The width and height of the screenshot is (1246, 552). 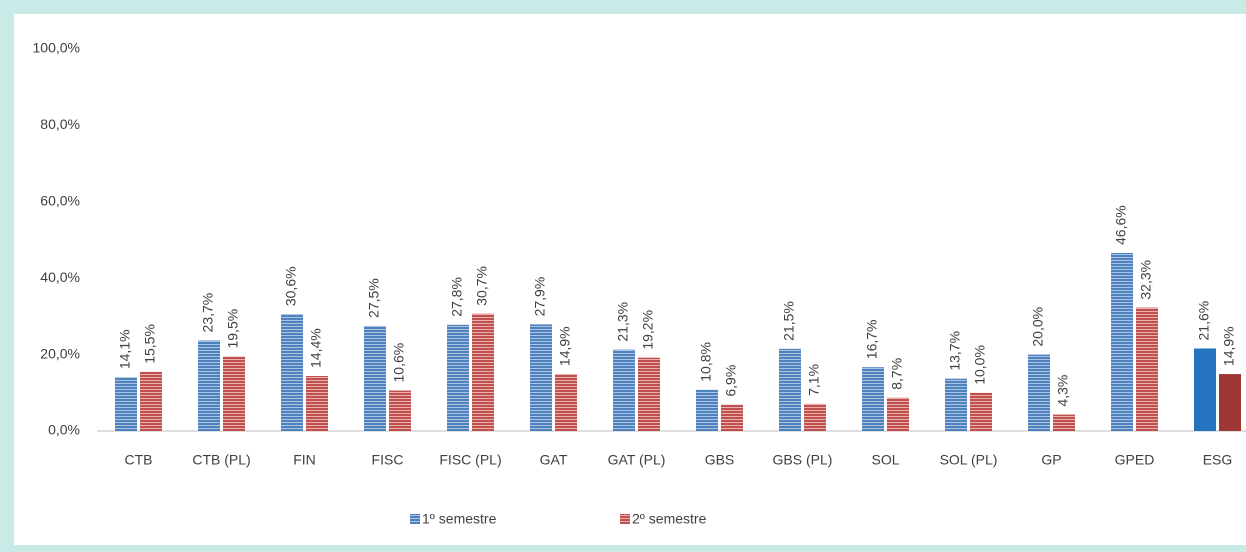 I want to click on y-tick-label: 60,0%, so click(x=60, y=201).